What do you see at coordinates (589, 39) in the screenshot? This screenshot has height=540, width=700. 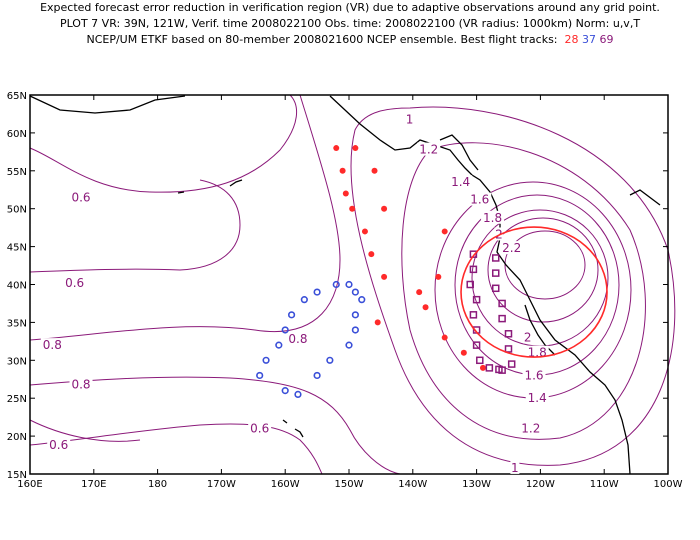 I see `track-number-blue: 37` at bounding box center [589, 39].